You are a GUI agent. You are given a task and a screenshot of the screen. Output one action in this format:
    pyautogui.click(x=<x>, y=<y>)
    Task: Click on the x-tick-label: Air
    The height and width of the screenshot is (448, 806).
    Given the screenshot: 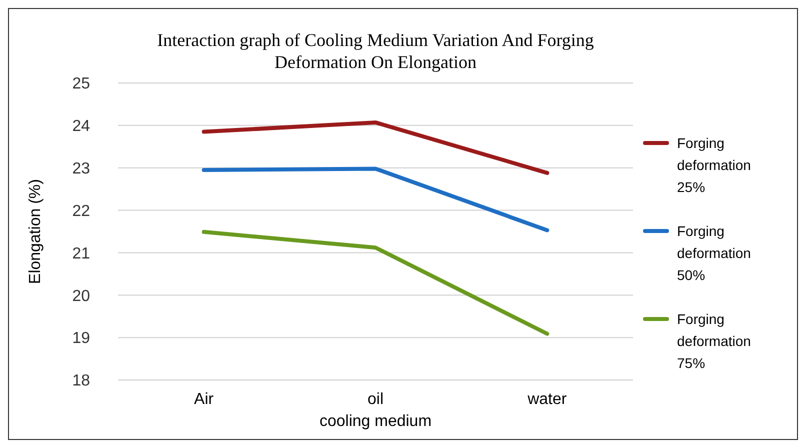 What is the action you would take?
    pyautogui.click(x=204, y=399)
    